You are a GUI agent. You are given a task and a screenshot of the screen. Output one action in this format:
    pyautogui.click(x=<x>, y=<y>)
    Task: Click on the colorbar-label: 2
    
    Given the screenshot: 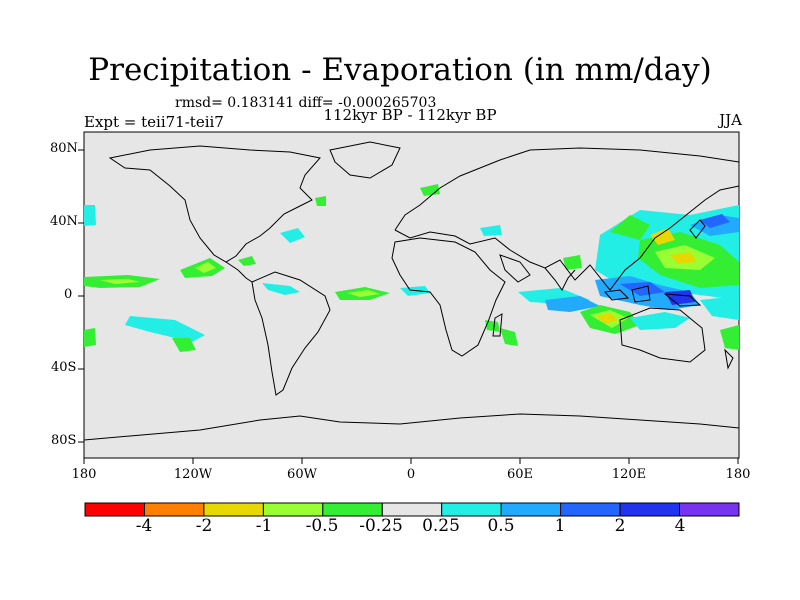 What is the action you would take?
    pyautogui.click(x=620, y=526)
    